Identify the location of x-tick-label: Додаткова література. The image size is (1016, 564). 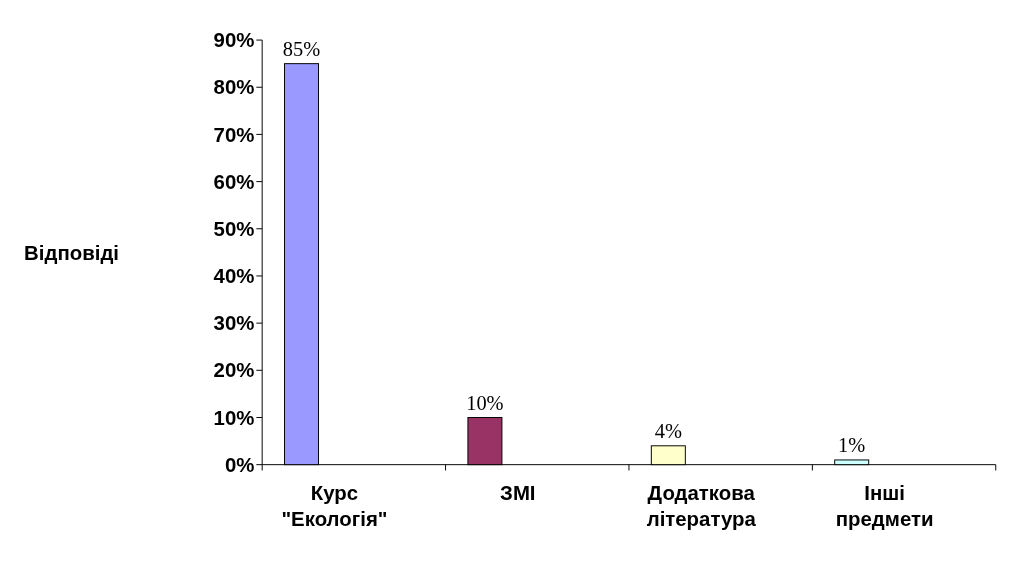
(701, 505).